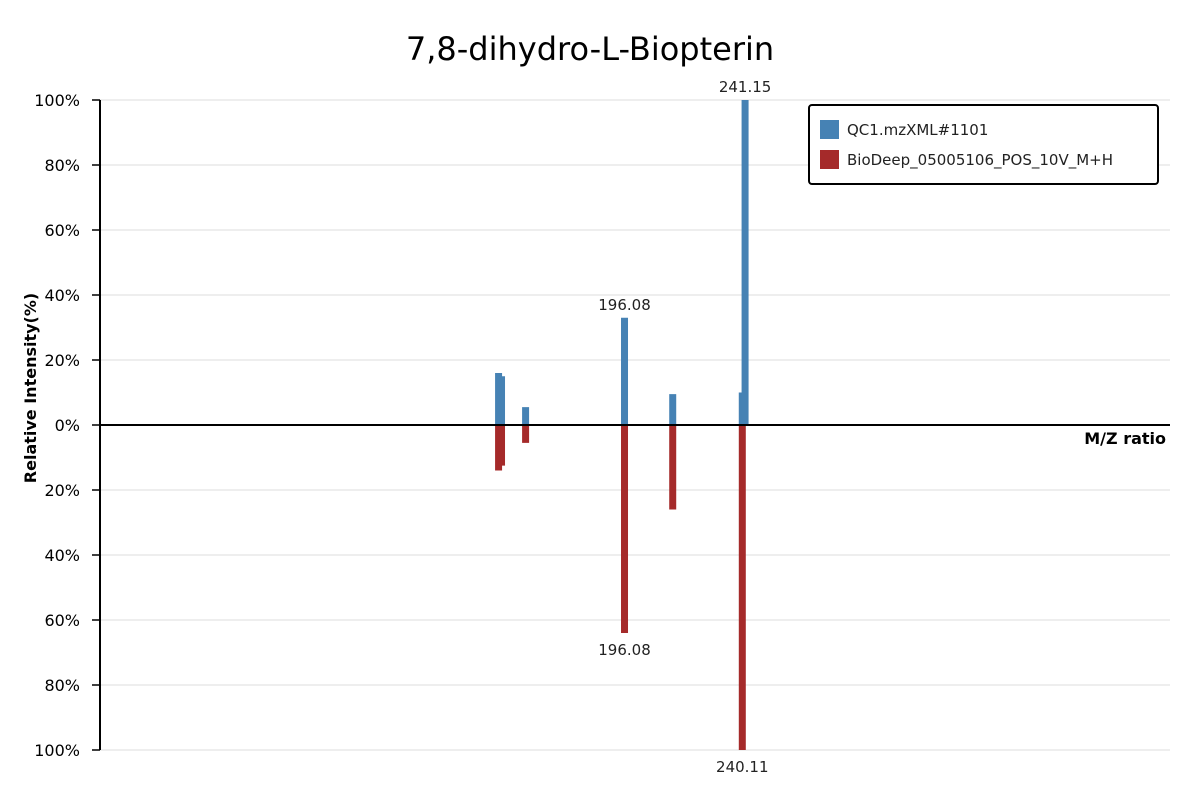 This screenshot has height=800, width=1200. I want to click on y-axis-label: Relative Intensity(%), so click(30, 388).